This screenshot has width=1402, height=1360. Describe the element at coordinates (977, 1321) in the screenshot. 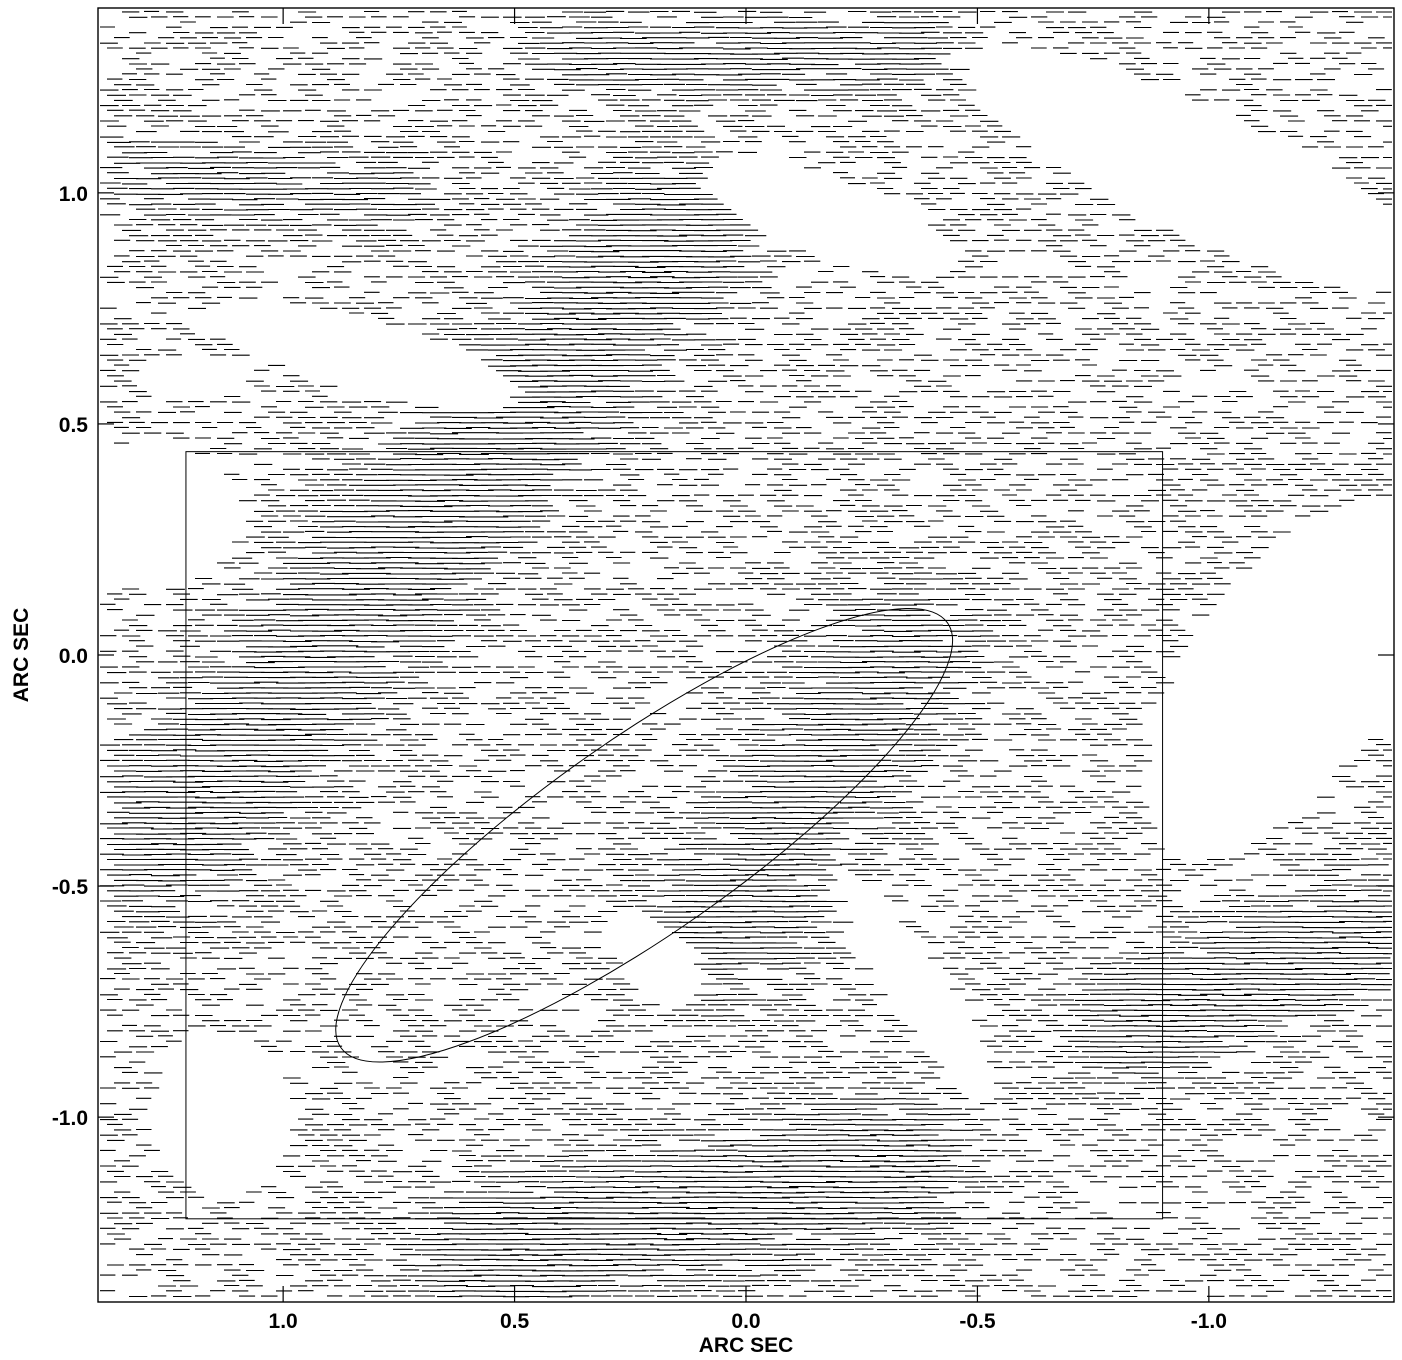

I see `x-tick-label: -0.5` at that location.